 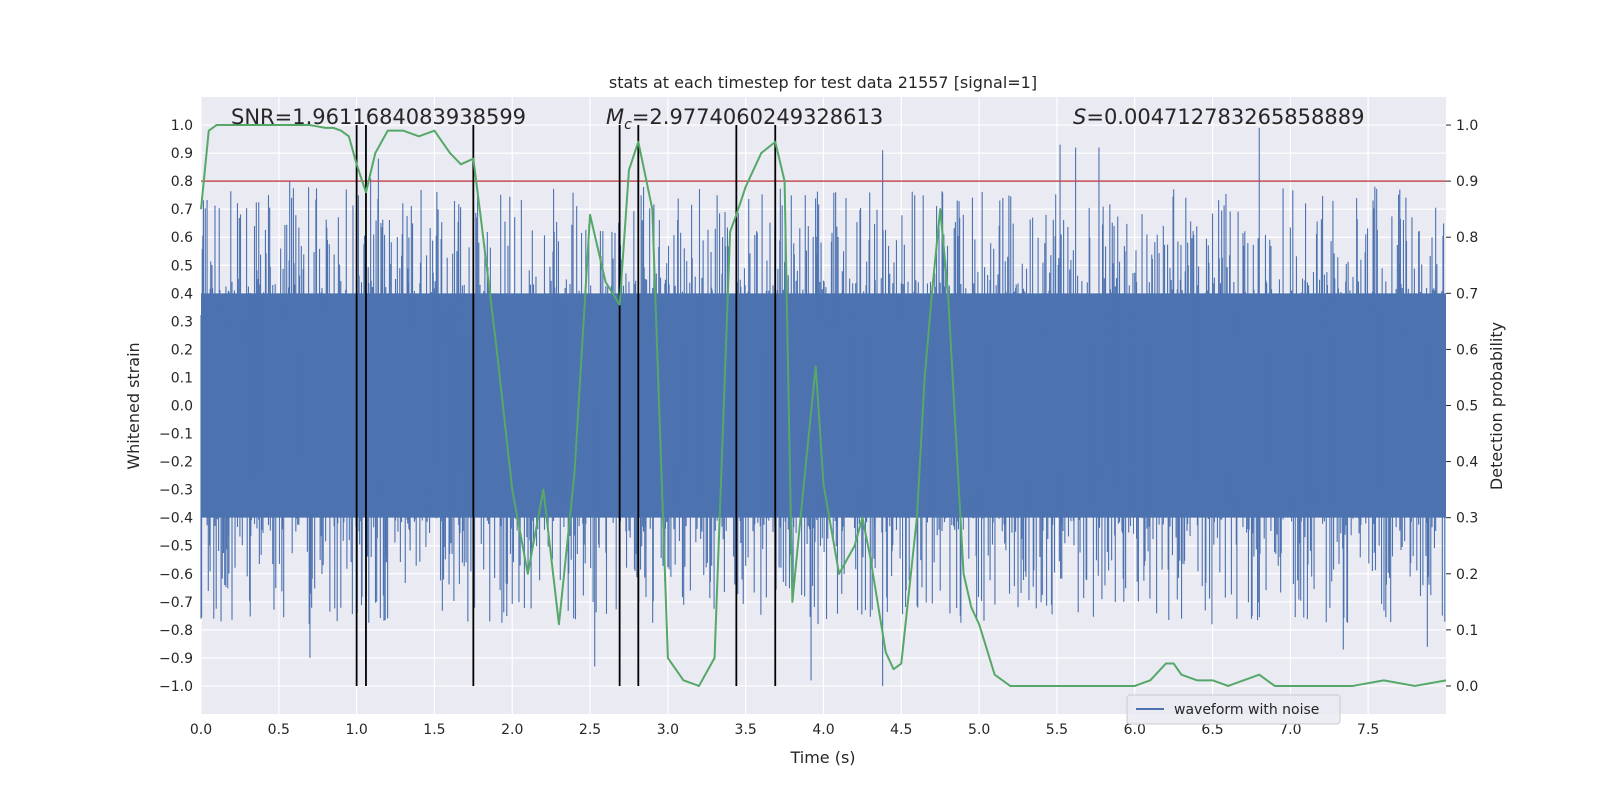 I want to click on y-tick-label: 0.7, so click(x=182, y=210).